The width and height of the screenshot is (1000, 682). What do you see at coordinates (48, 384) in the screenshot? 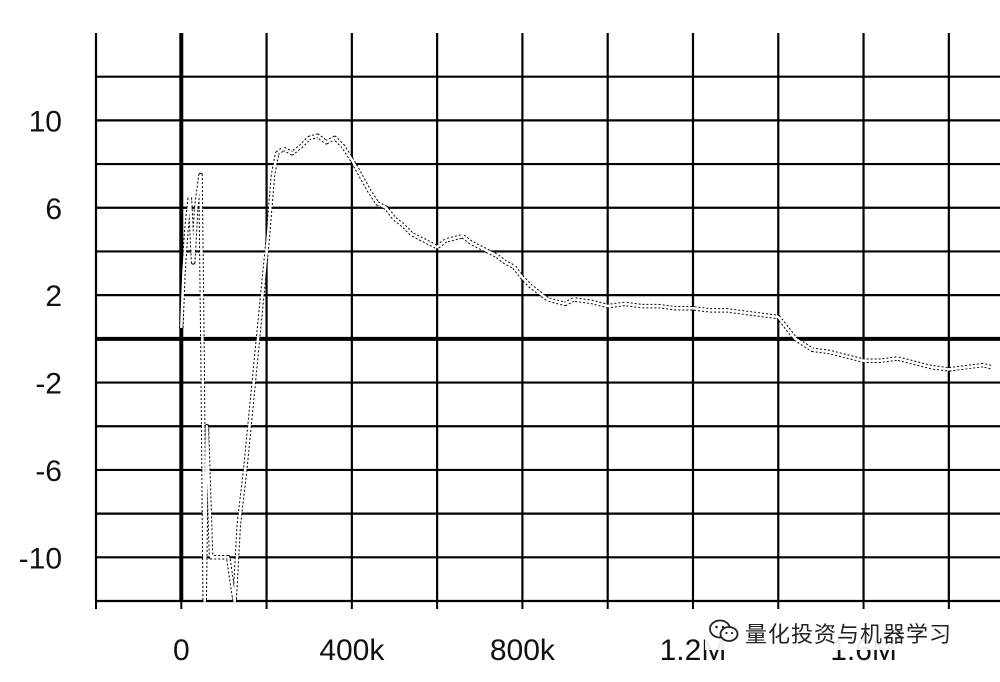
I see `y-tick-label: -2` at bounding box center [48, 384].